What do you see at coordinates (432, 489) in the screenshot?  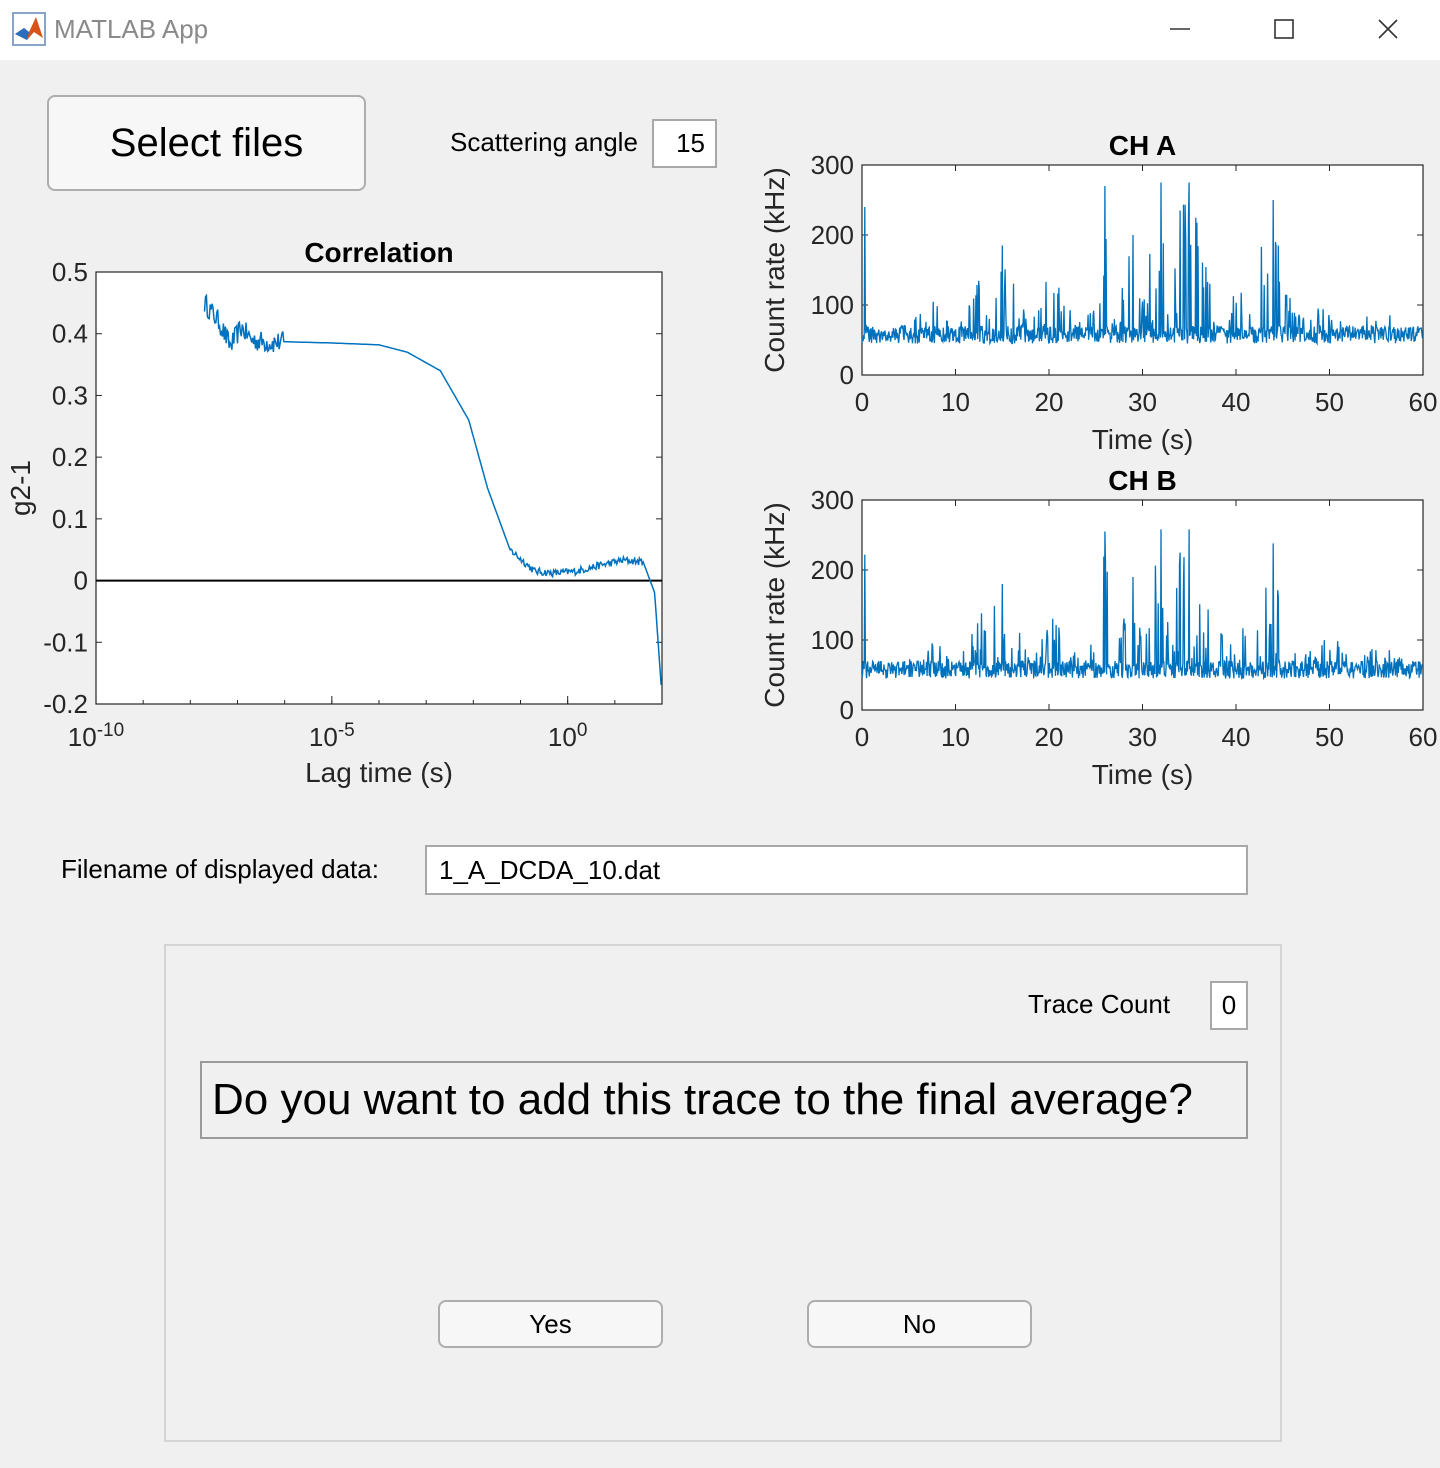 I see `correlation-series-line` at bounding box center [432, 489].